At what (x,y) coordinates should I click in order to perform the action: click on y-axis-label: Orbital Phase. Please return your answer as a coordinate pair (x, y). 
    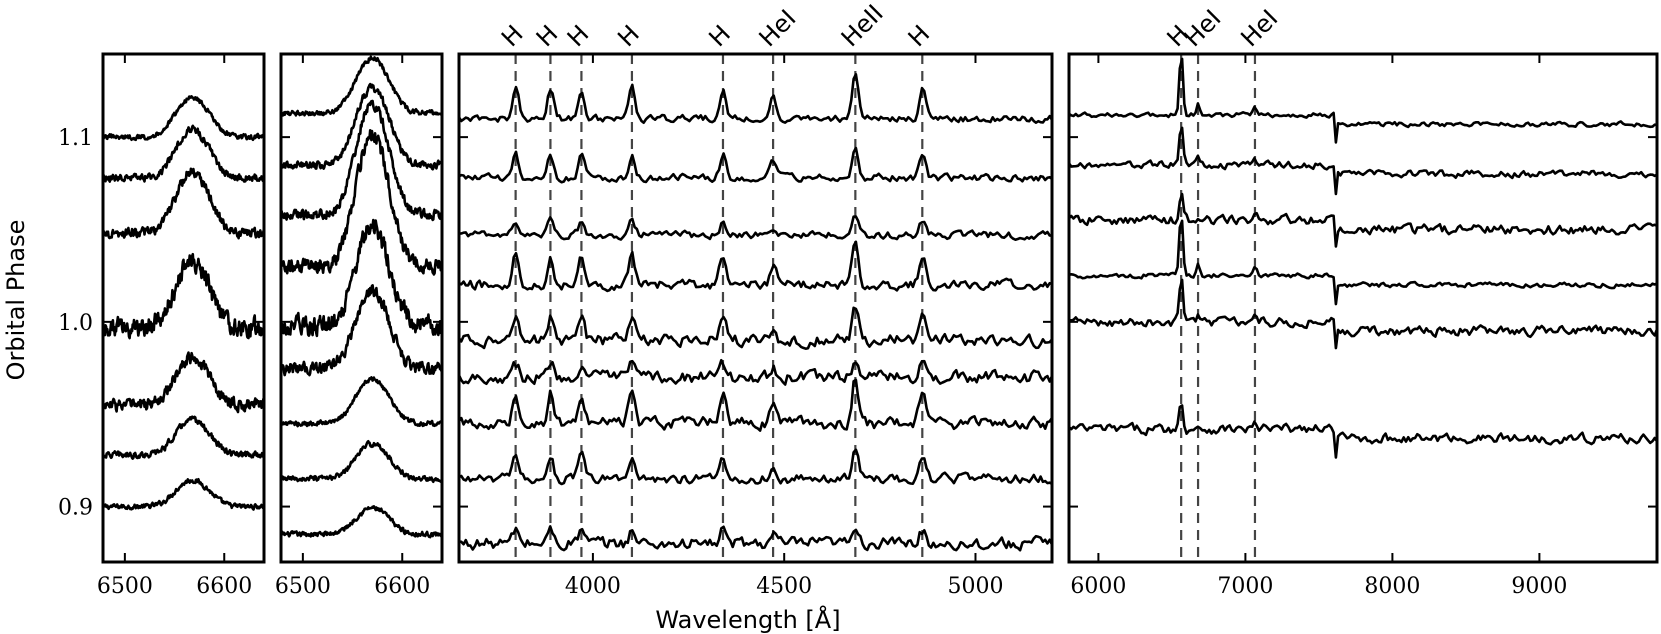
    Looking at the image, I should click on (16, 300).